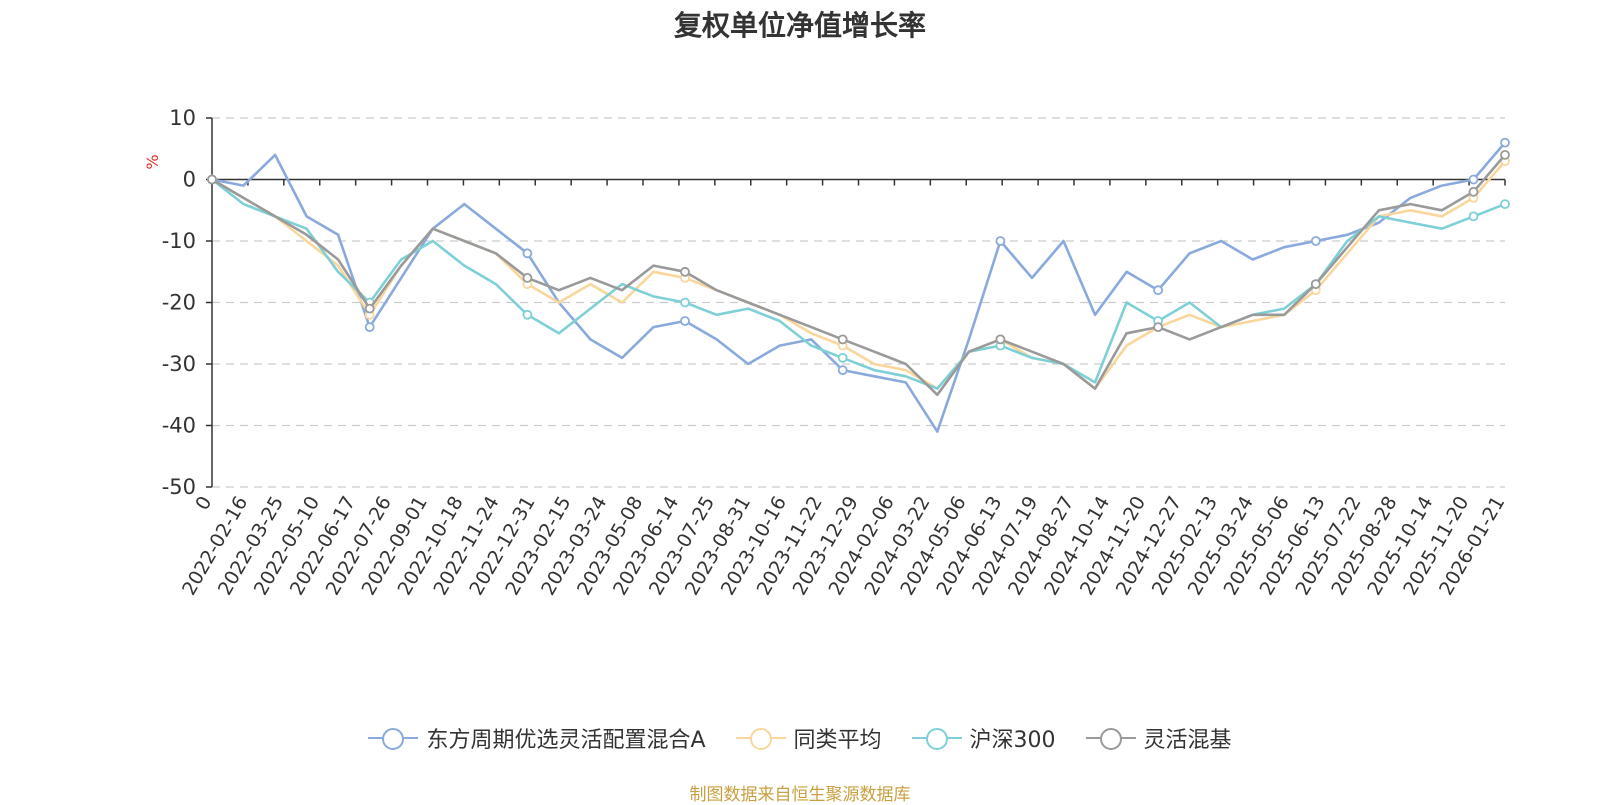  Describe the element at coordinates (179, 364) in the screenshot. I see `y-tick-label: -30` at that location.